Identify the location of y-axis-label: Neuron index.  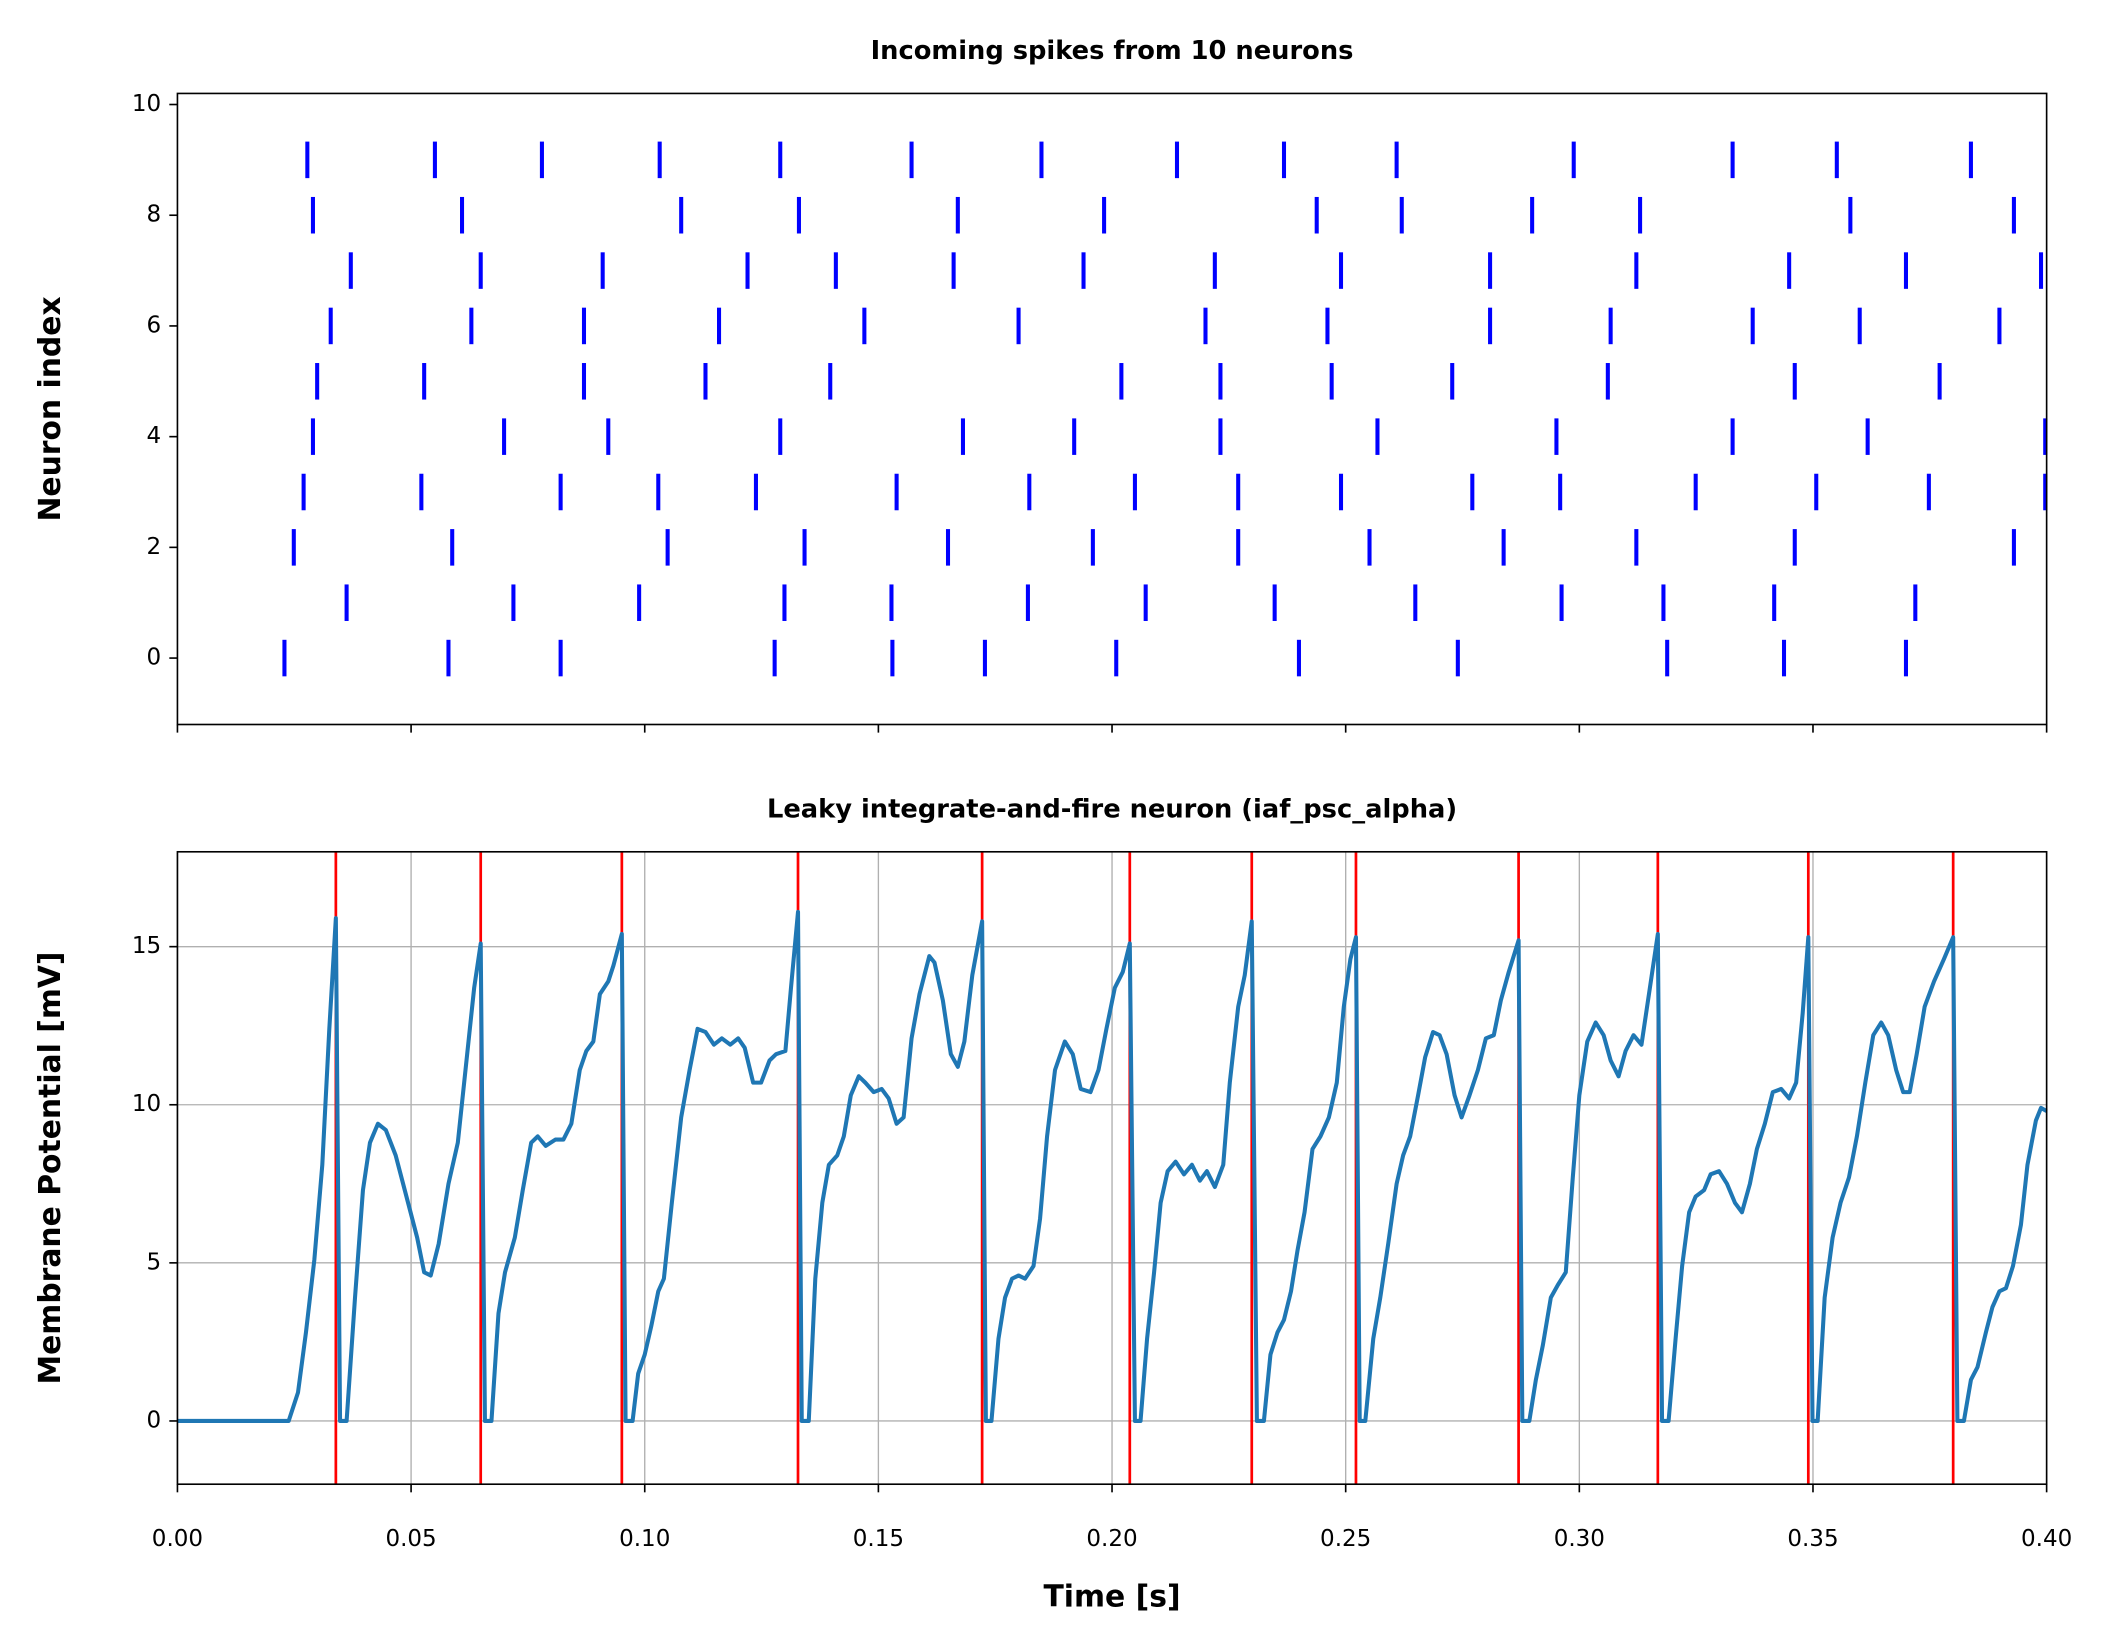
(50, 408).